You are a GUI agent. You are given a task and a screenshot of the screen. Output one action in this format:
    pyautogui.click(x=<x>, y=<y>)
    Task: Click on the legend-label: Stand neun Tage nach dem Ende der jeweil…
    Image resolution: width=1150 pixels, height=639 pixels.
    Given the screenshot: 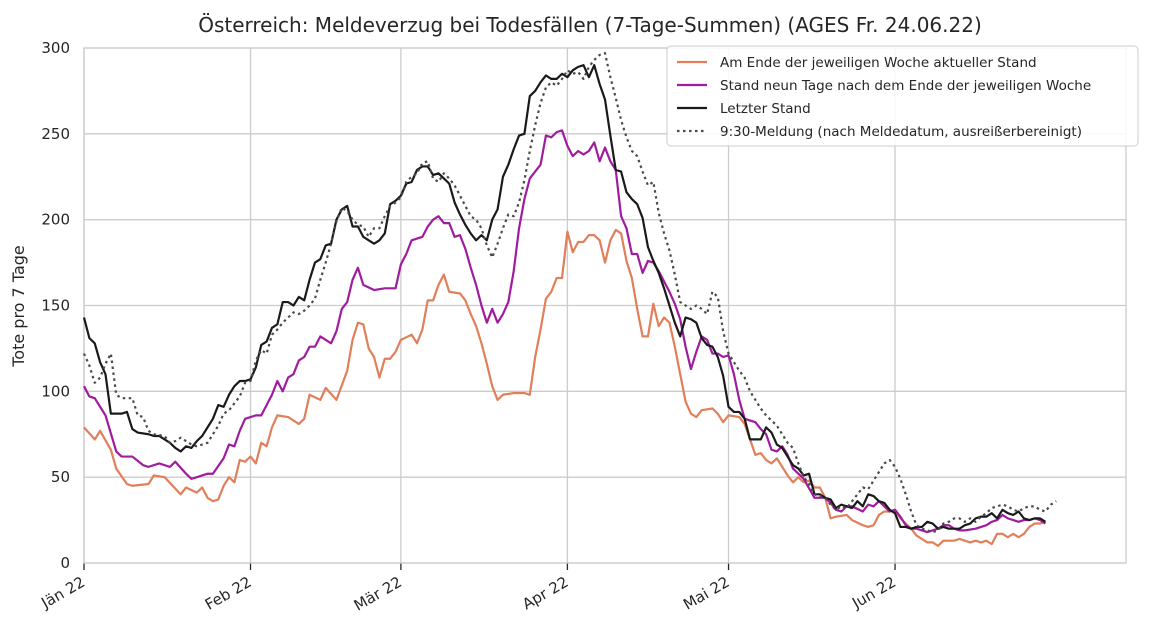 What is the action you would take?
    pyautogui.click(x=905, y=86)
    